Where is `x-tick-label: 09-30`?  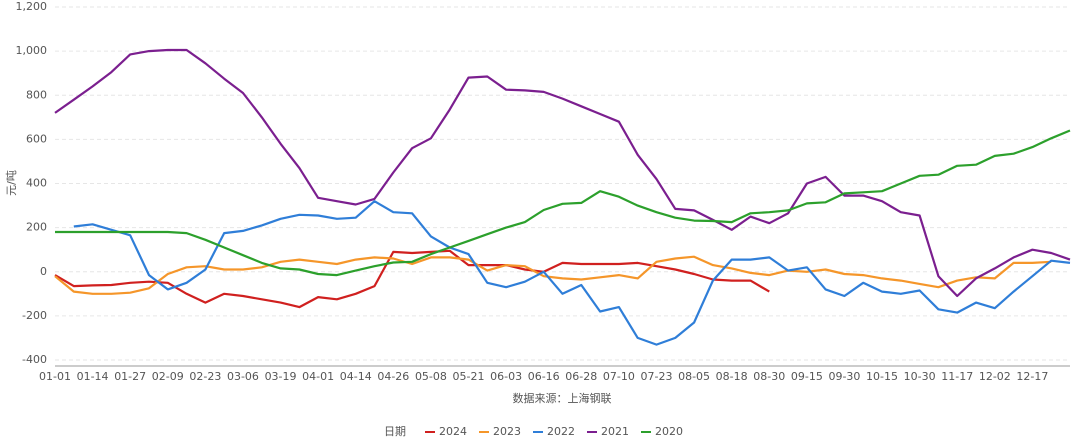
x-tick-label: 09-30 is located at coordinates (844, 376).